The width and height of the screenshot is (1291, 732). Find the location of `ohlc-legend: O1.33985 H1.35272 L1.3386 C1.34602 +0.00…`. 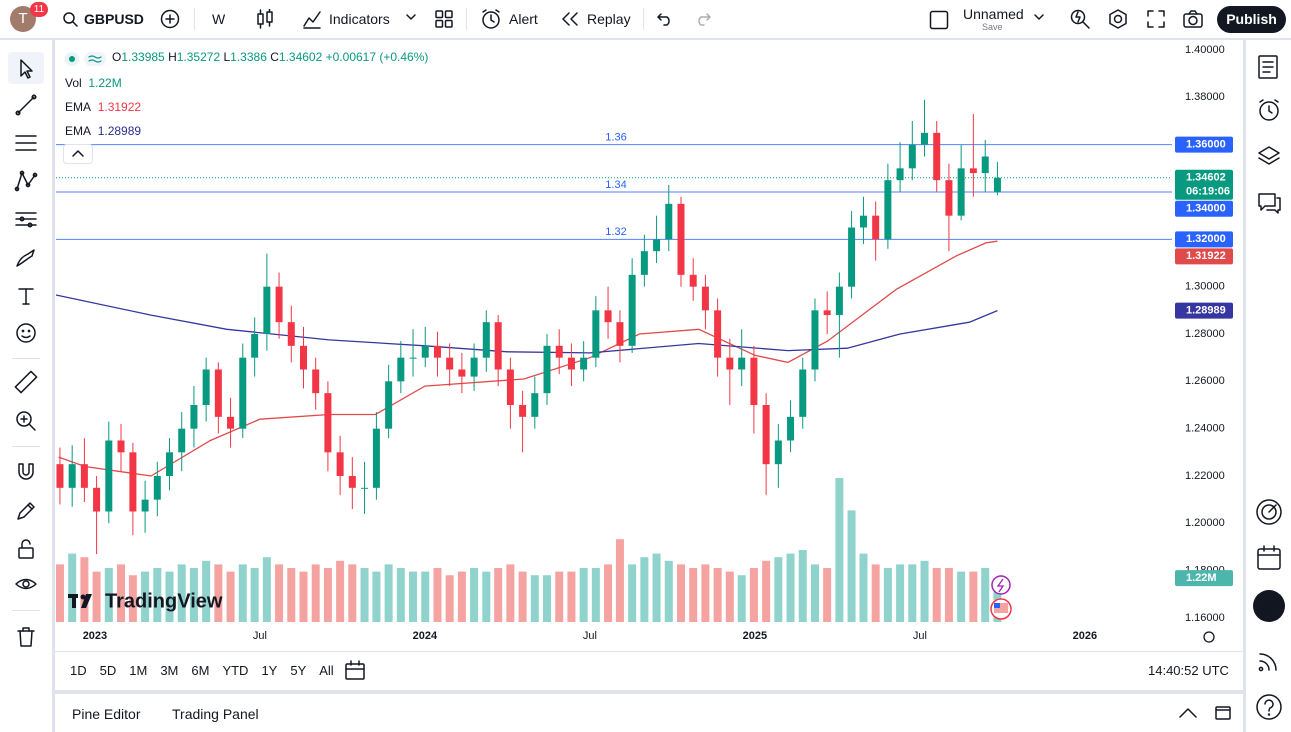

ohlc-legend: O1.33985 H1.35272 L1.3386 C1.34602 +0.00… is located at coordinates (270, 57).